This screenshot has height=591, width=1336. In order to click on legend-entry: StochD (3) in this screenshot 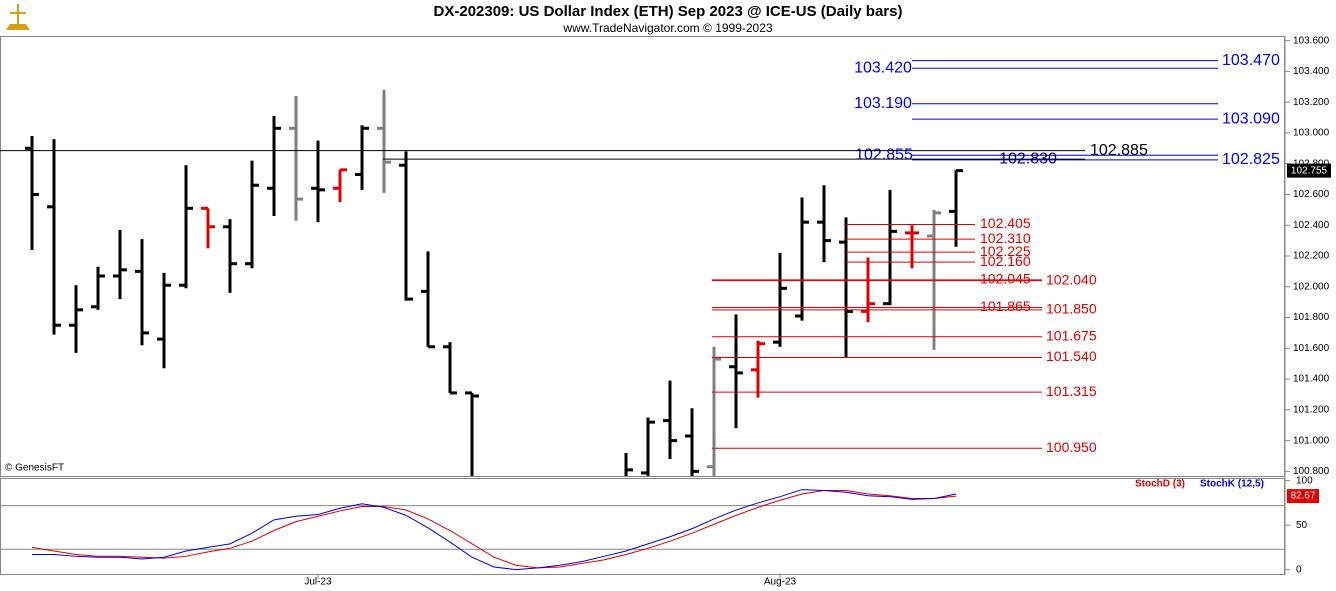, I will do `click(1160, 484)`.